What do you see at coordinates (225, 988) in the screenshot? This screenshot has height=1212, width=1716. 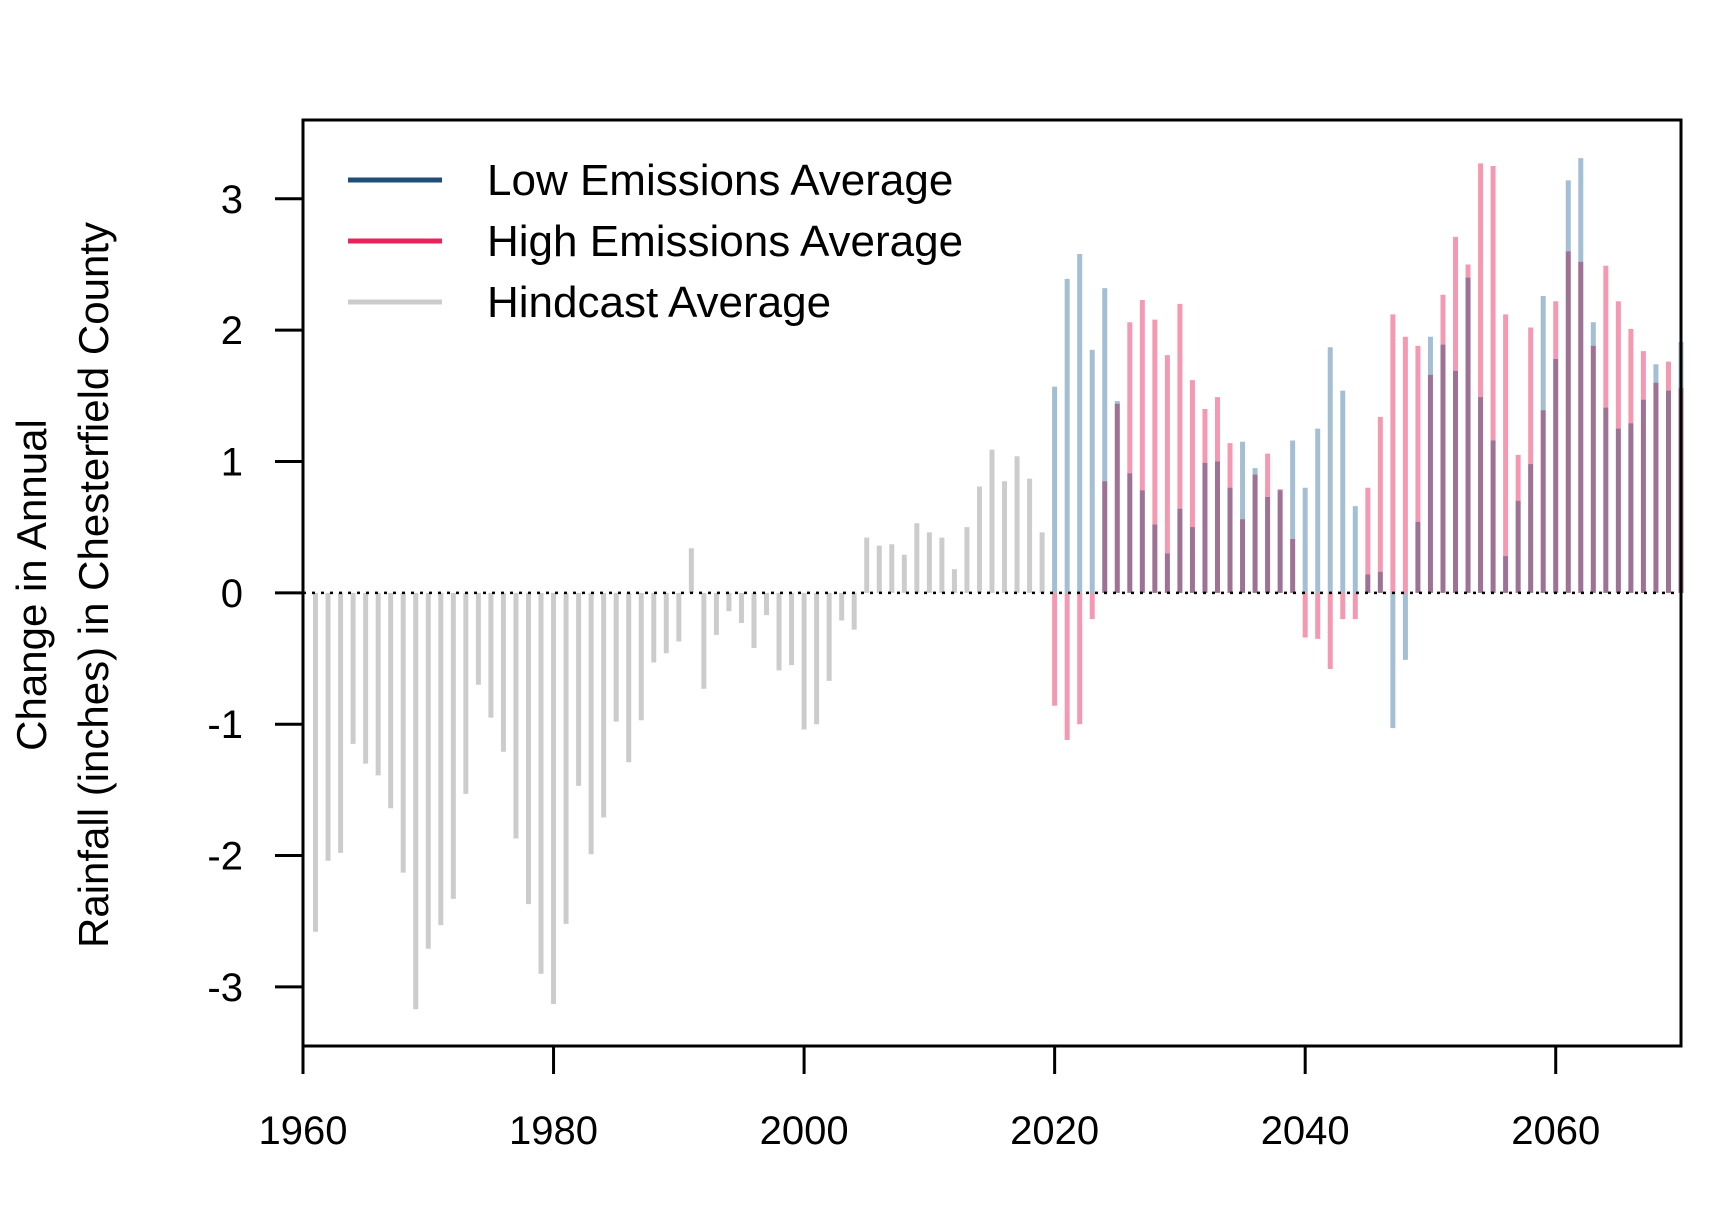 I see `y-tick-label--3: -3` at bounding box center [225, 988].